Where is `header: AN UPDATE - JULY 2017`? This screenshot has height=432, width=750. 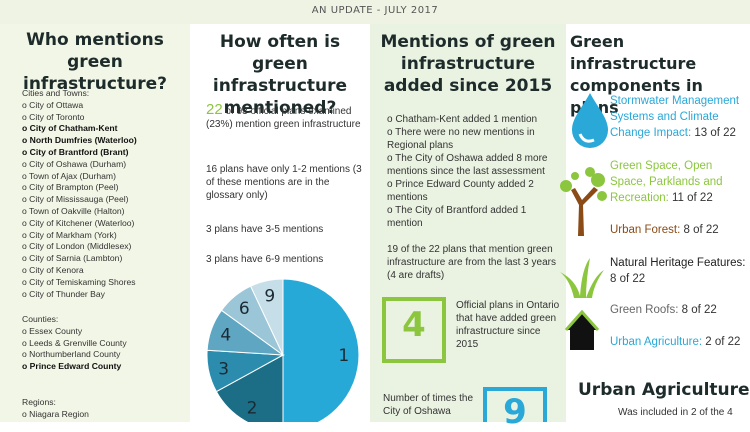 header: AN UPDATE - JULY 2017 is located at coordinates (375, 10).